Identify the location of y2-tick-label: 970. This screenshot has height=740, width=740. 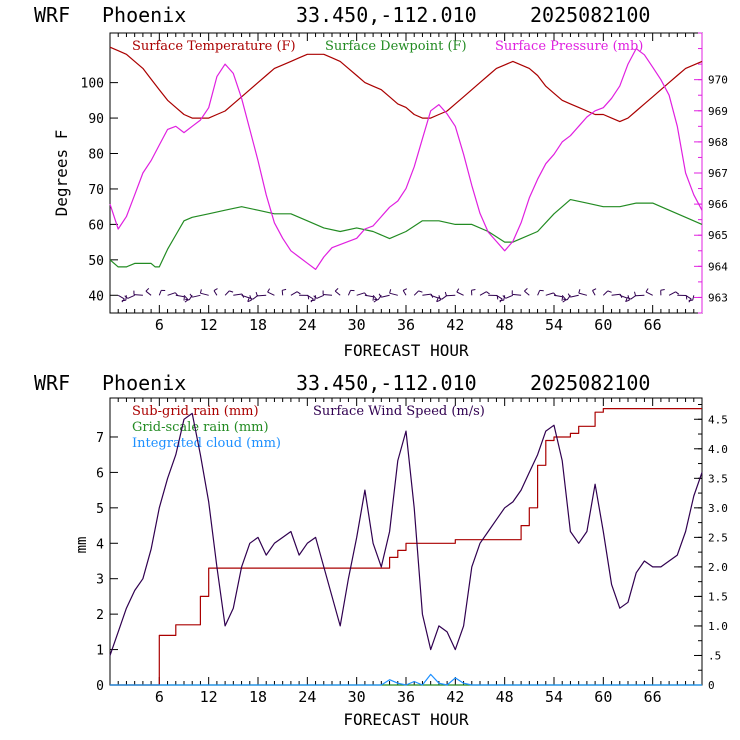
(718, 80).